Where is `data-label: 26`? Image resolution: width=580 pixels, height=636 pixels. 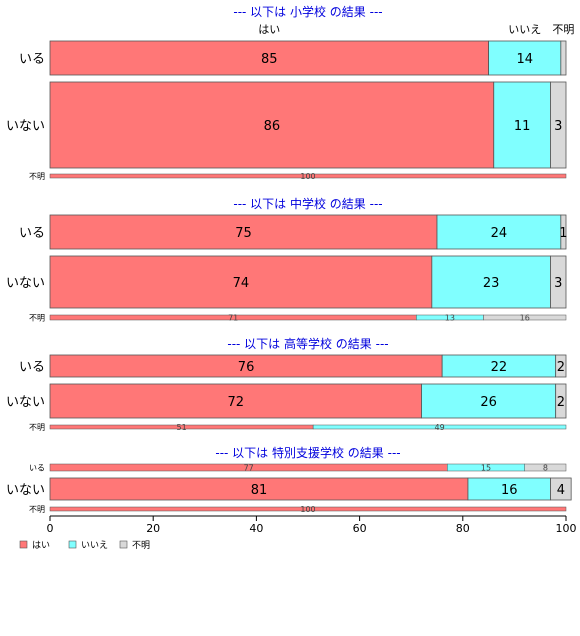 data-label: 26 is located at coordinates (488, 402).